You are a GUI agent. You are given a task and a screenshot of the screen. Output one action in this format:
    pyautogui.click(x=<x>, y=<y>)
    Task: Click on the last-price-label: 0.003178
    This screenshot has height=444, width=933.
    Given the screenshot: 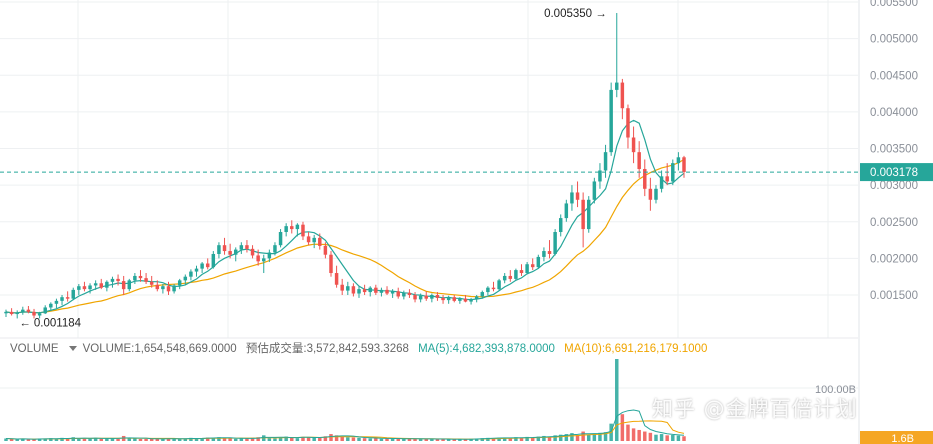 What is the action you would take?
    pyautogui.click(x=894, y=173)
    